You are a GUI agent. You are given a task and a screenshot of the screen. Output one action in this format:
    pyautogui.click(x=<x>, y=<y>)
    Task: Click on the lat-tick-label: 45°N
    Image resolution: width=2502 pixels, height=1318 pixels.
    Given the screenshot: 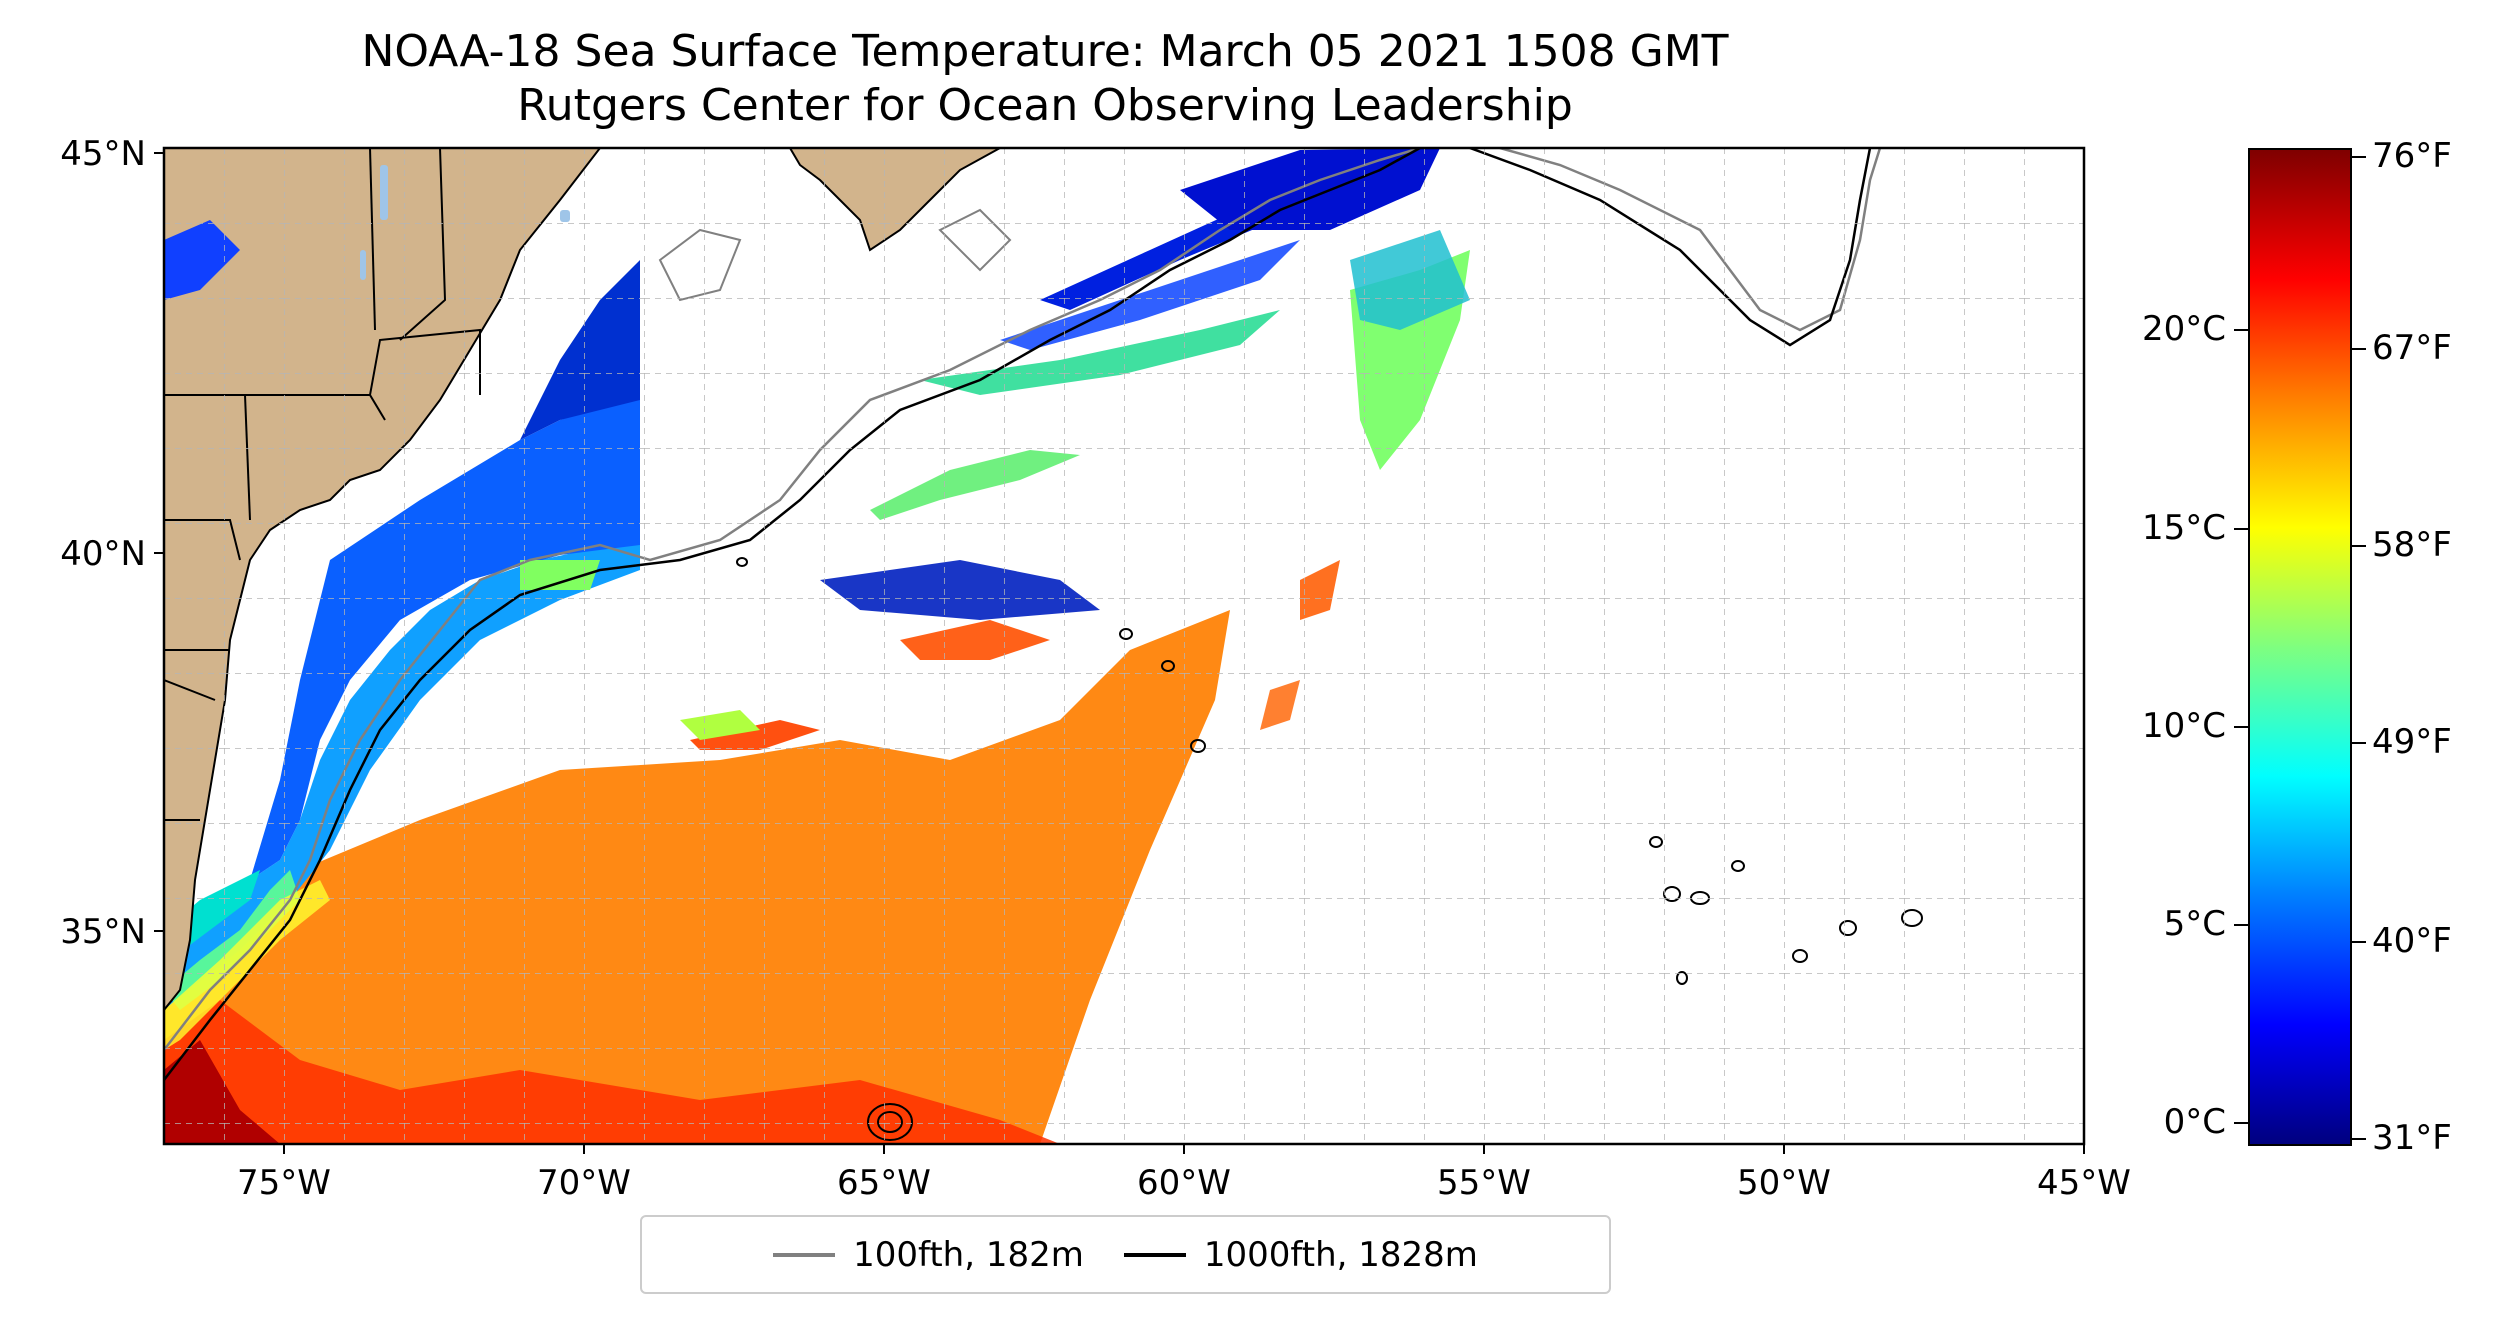 What is the action you would take?
    pyautogui.click(x=103, y=154)
    